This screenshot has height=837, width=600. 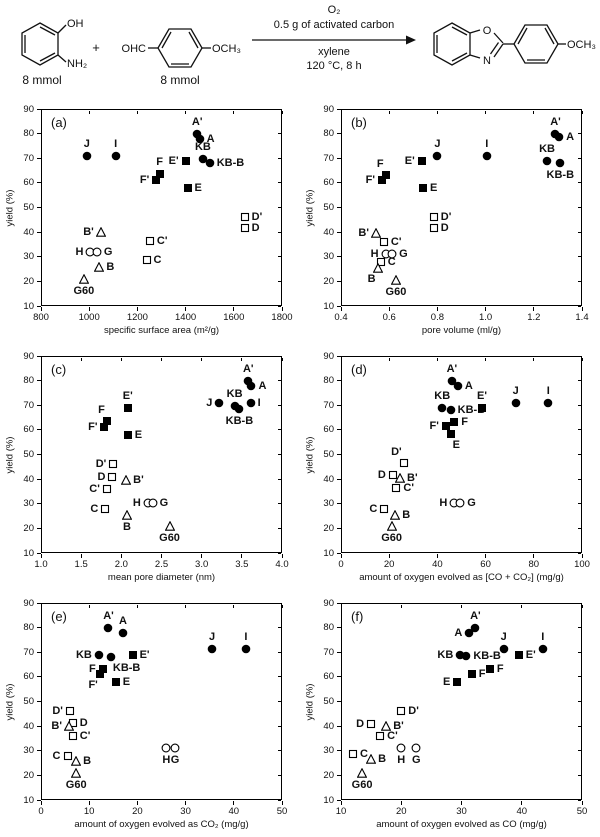 What do you see at coordinates (85, 735) in the screenshot?
I see `data-point-label-C-prime: C'` at bounding box center [85, 735].